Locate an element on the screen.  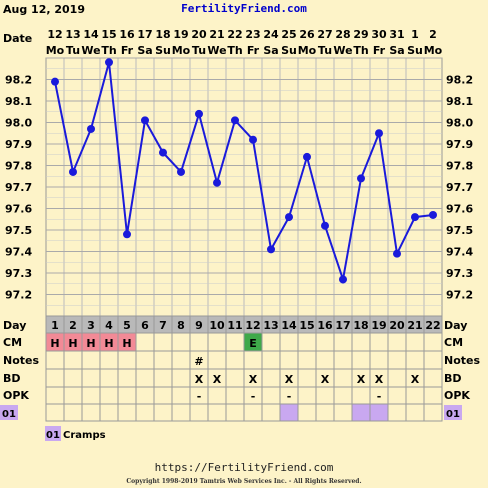
cycle-day-number: 16 is located at coordinates (325, 325).